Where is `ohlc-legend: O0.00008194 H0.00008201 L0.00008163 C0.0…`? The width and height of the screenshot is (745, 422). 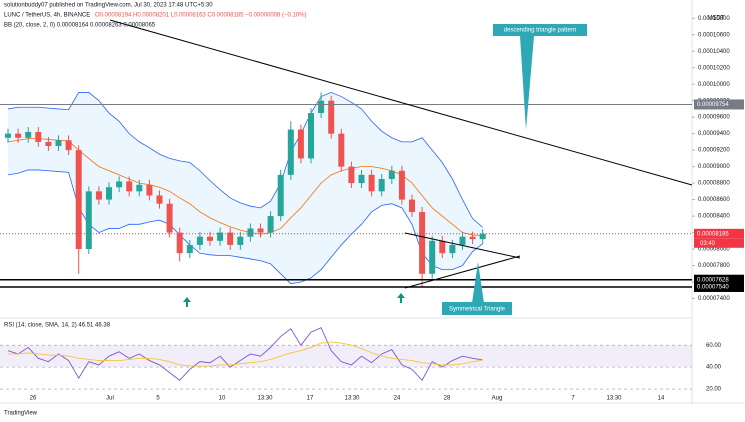
ohlc-legend: O0.00008194 H0.00008201 L0.00008163 C0.0… is located at coordinates (201, 16).